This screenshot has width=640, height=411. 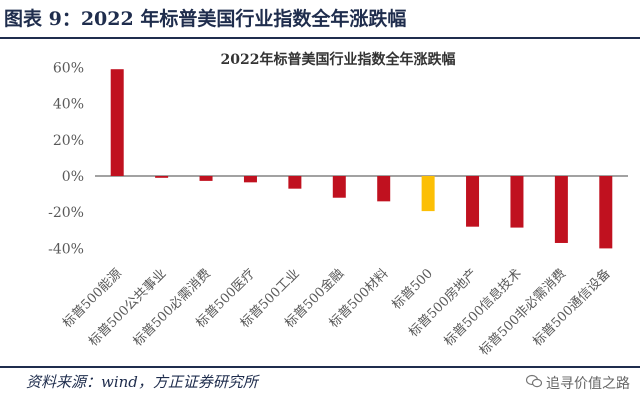 What do you see at coordinates (66, 213) in the screenshot?
I see `y-tick-label: -20%` at bounding box center [66, 213].